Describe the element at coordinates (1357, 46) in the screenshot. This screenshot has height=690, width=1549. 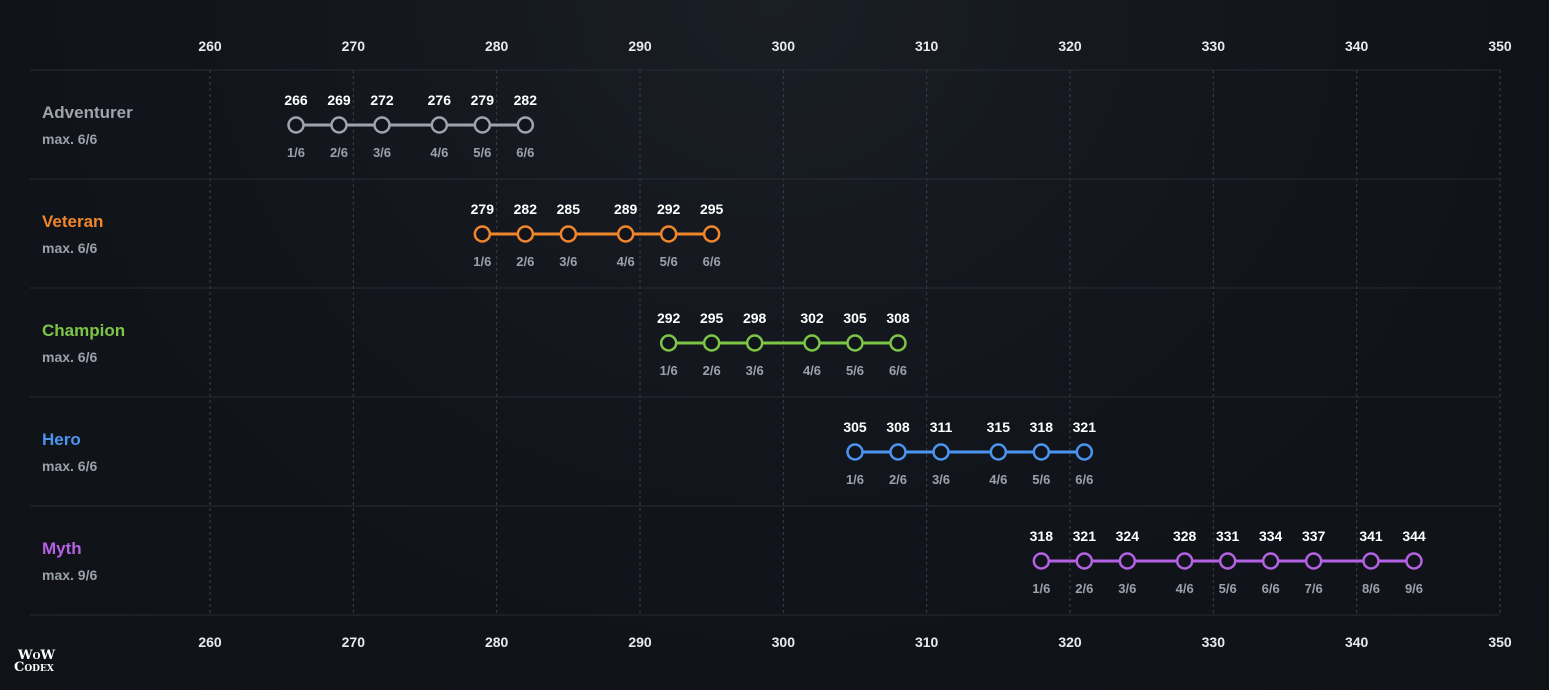
I see `x-tick-label-top: 340` at that location.